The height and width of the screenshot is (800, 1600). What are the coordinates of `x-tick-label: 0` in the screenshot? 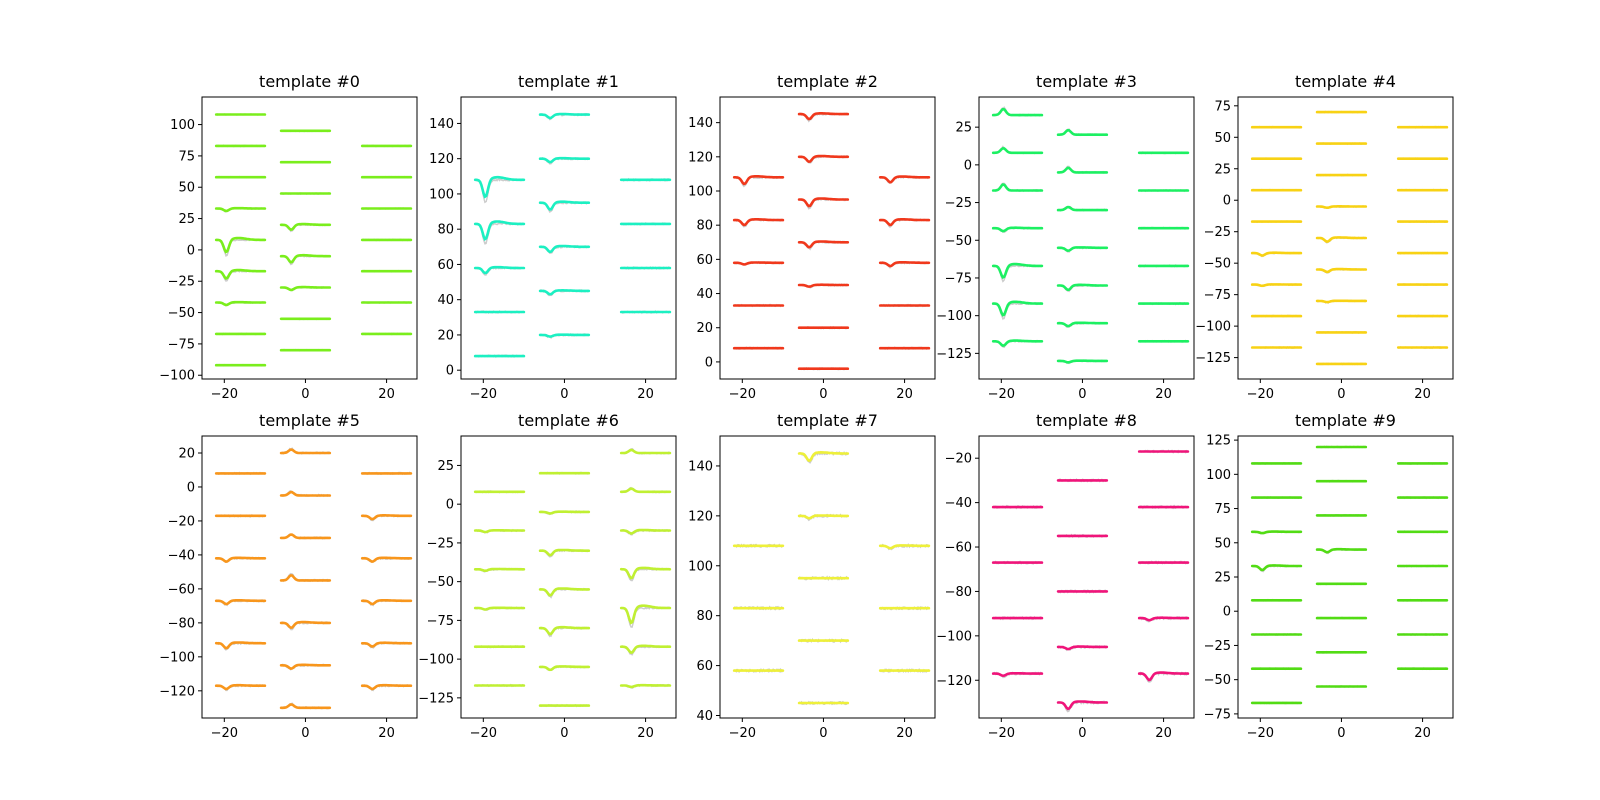 It's located at (305, 394).